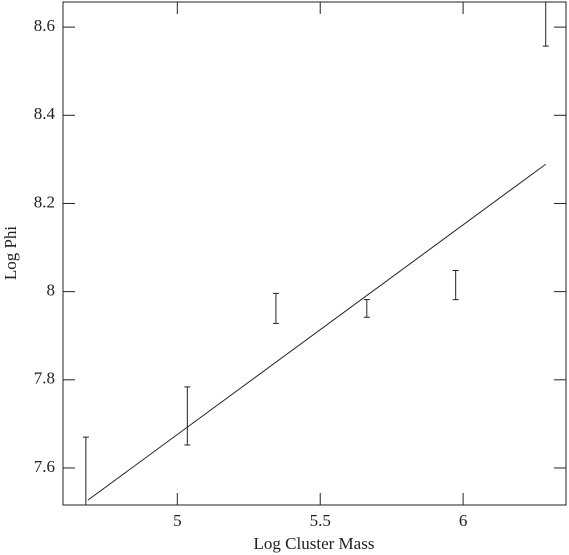  Describe the element at coordinates (44, 25) in the screenshot. I see `y-tick-label: 8.6` at that location.